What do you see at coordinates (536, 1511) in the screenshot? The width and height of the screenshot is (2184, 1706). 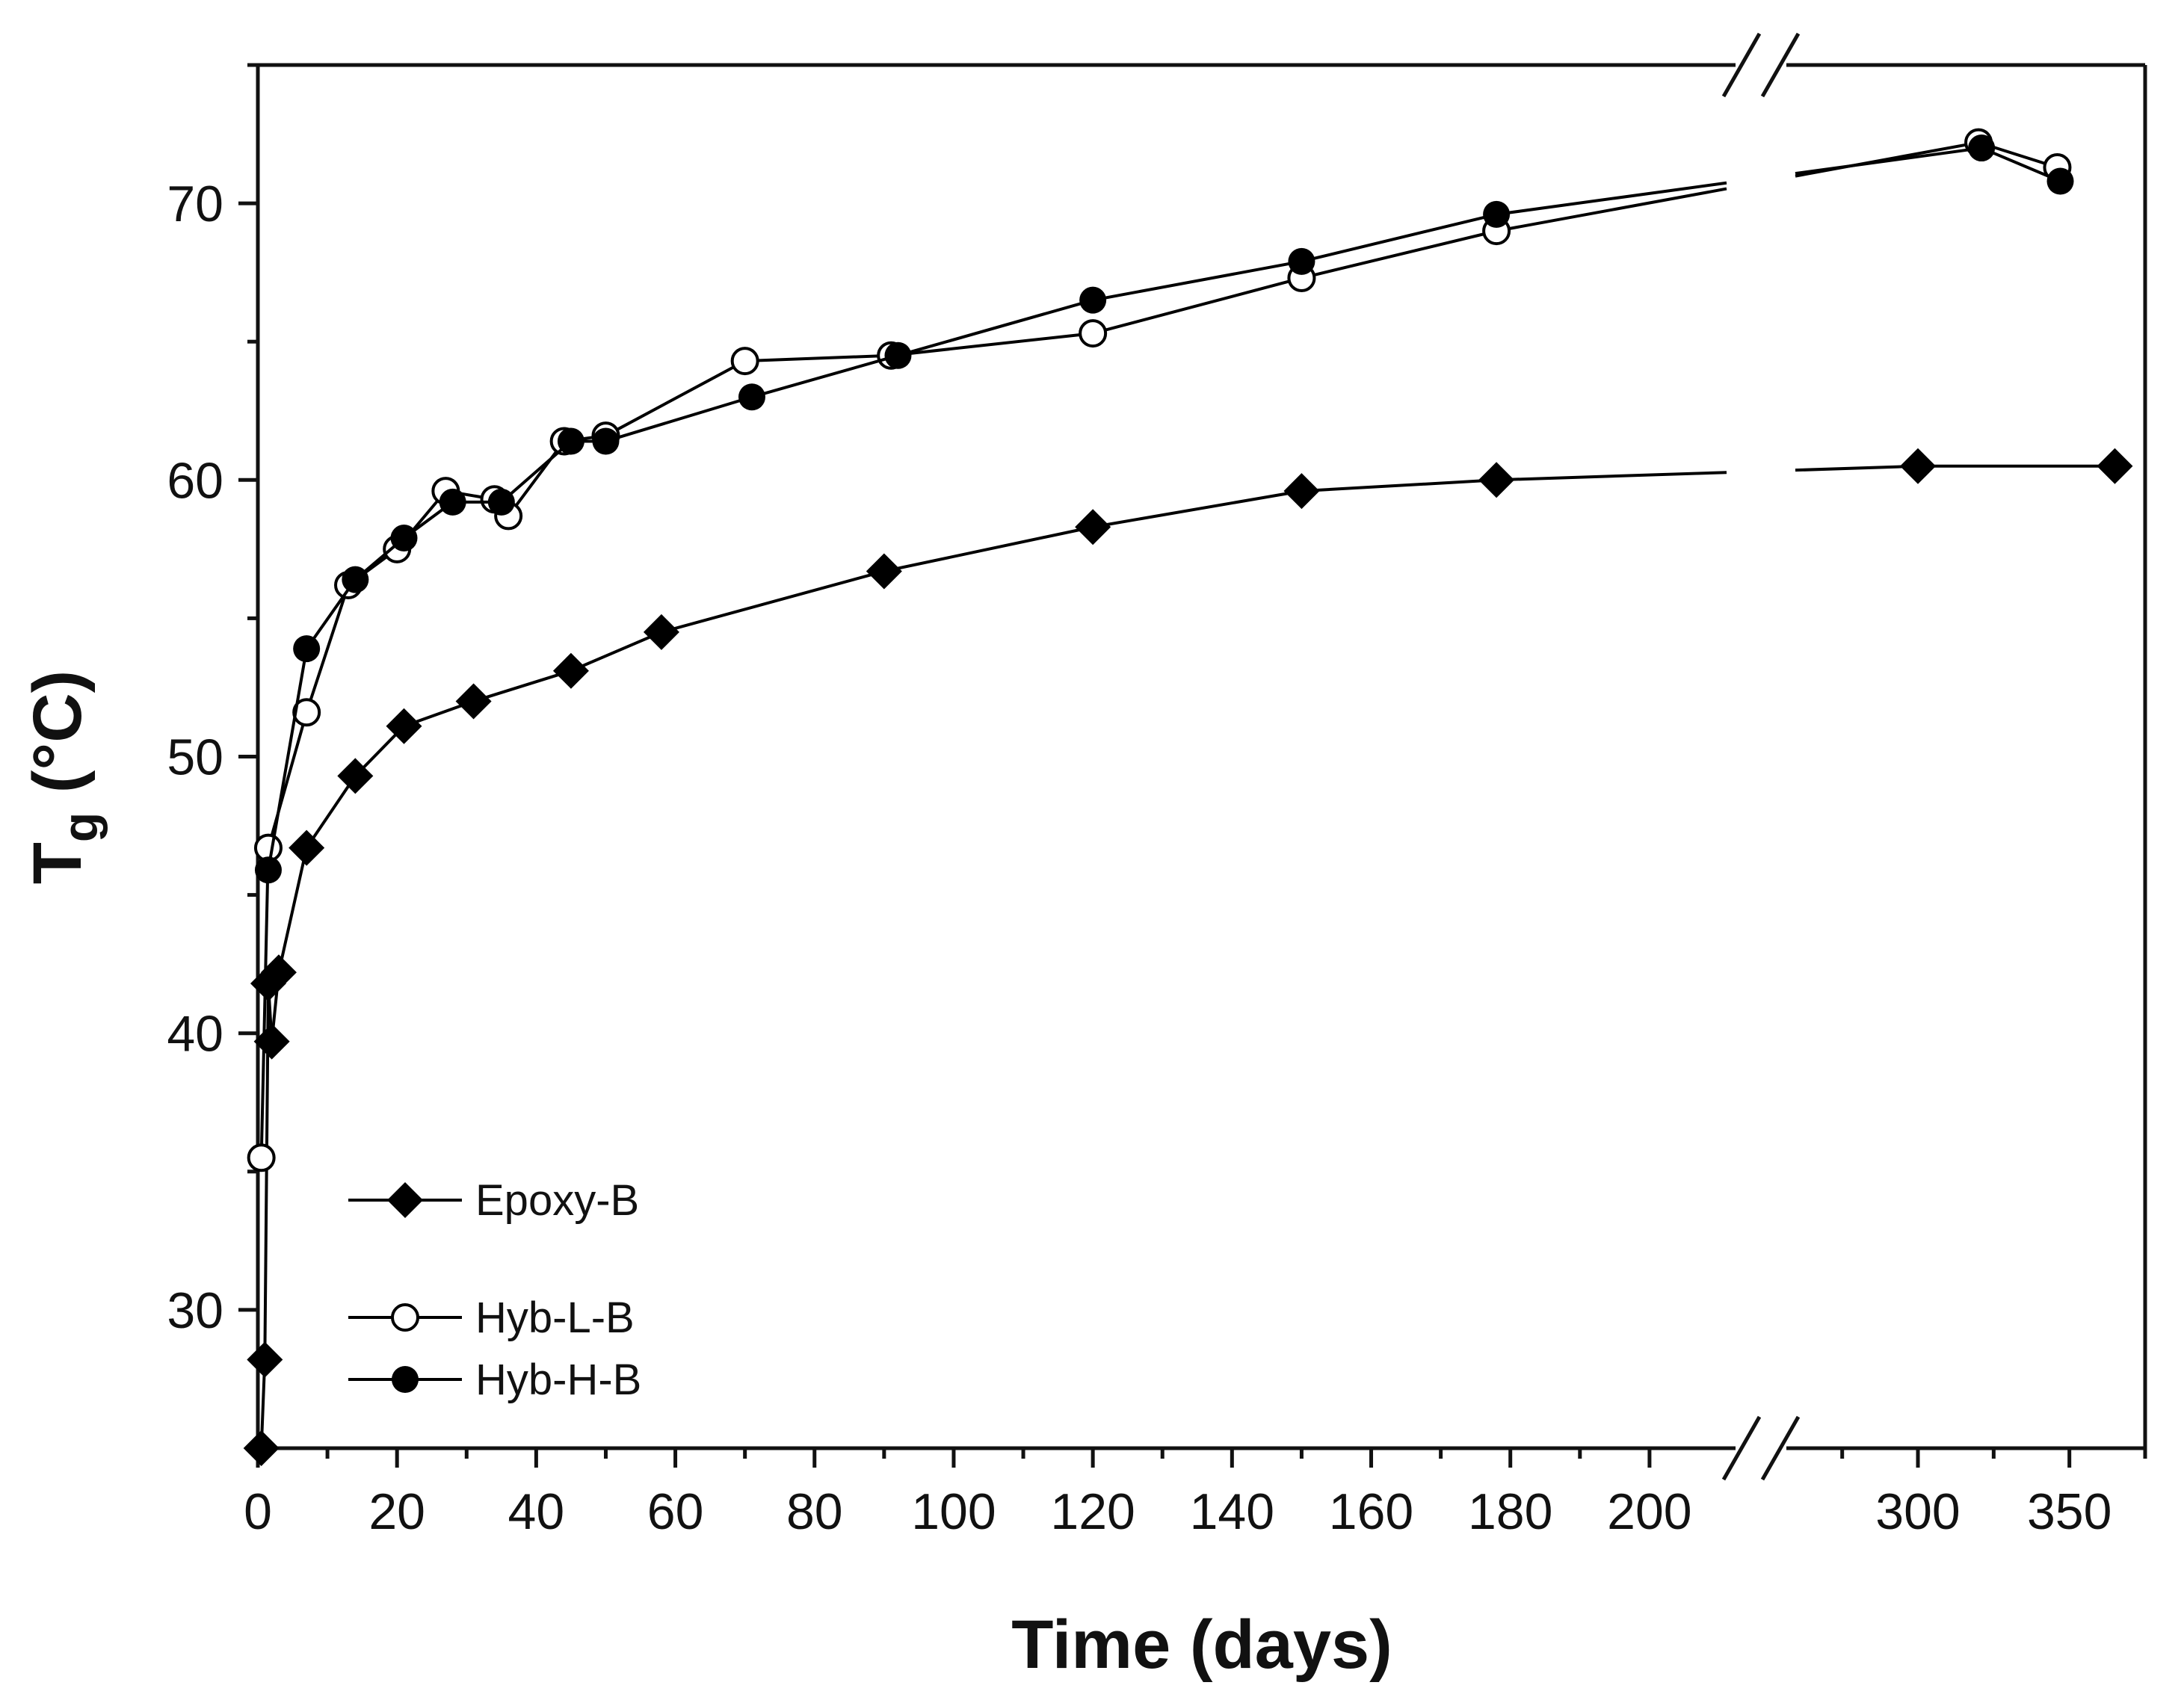 I see `x-tick-label: 40` at bounding box center [536, 1511].